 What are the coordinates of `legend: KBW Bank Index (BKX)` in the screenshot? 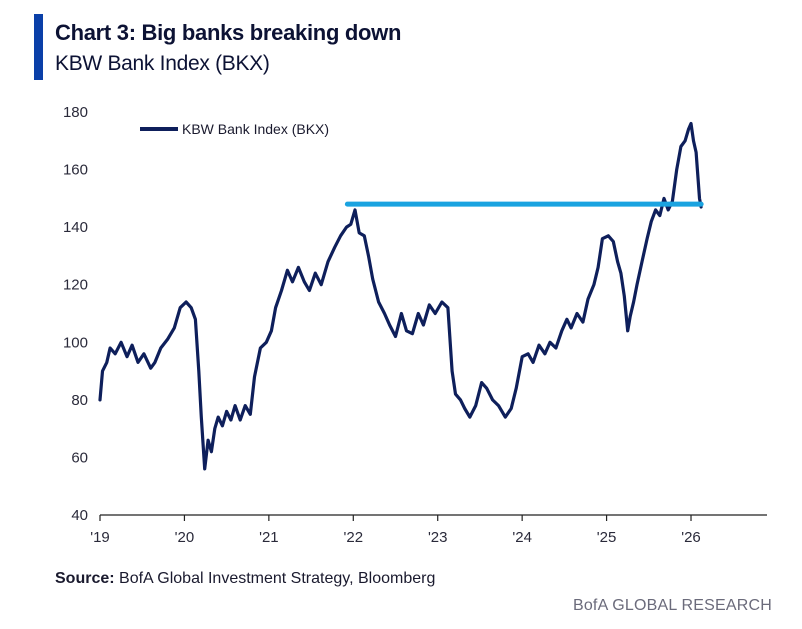 It's located at (234, 129).